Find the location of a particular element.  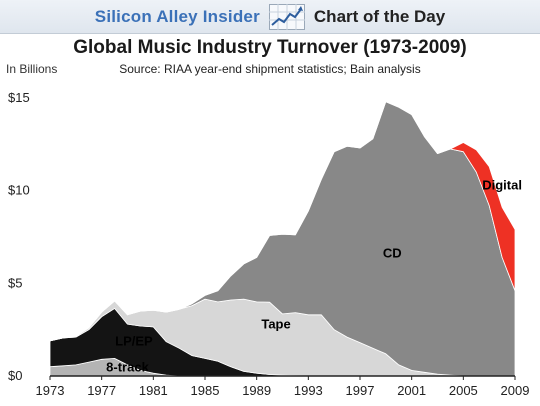

brand-header: Silicon Alley Insider Chart of the Day is located at coordinates (270, 17).